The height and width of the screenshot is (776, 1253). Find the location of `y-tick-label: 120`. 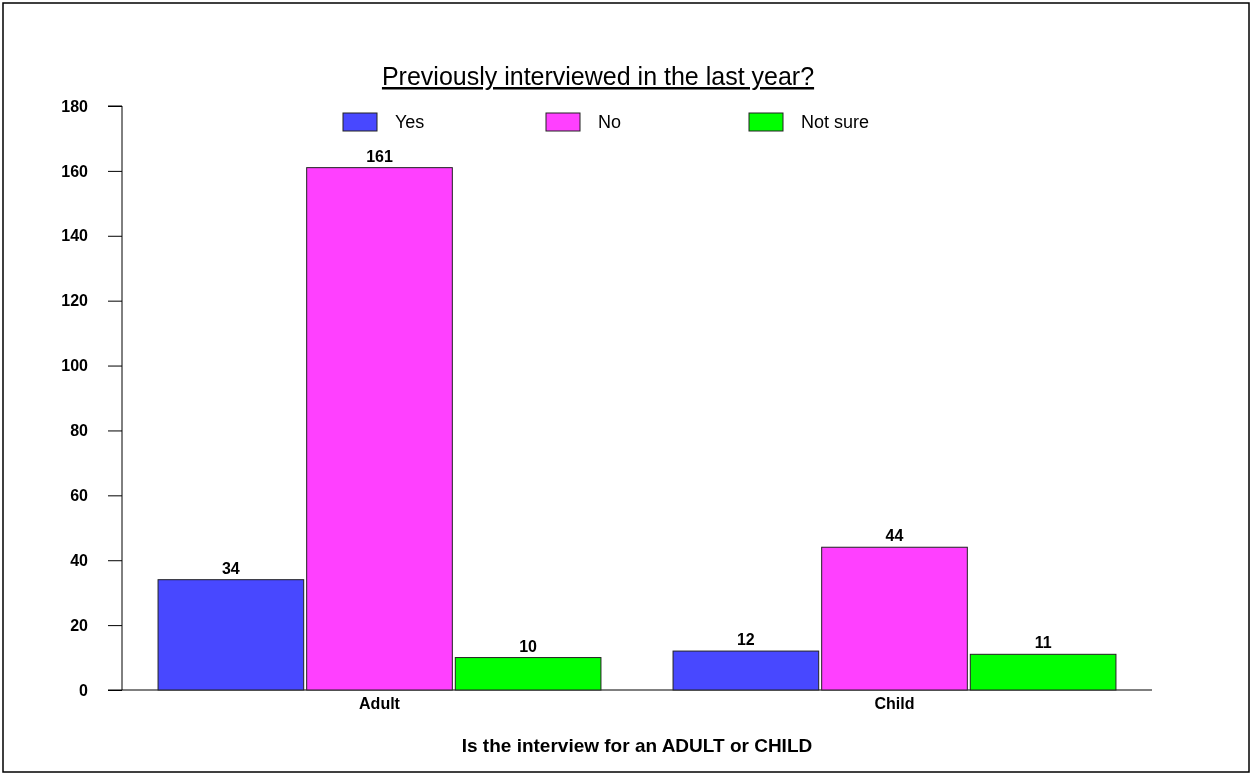

y-tick-label: 120 is located at coordinates (75, 301).